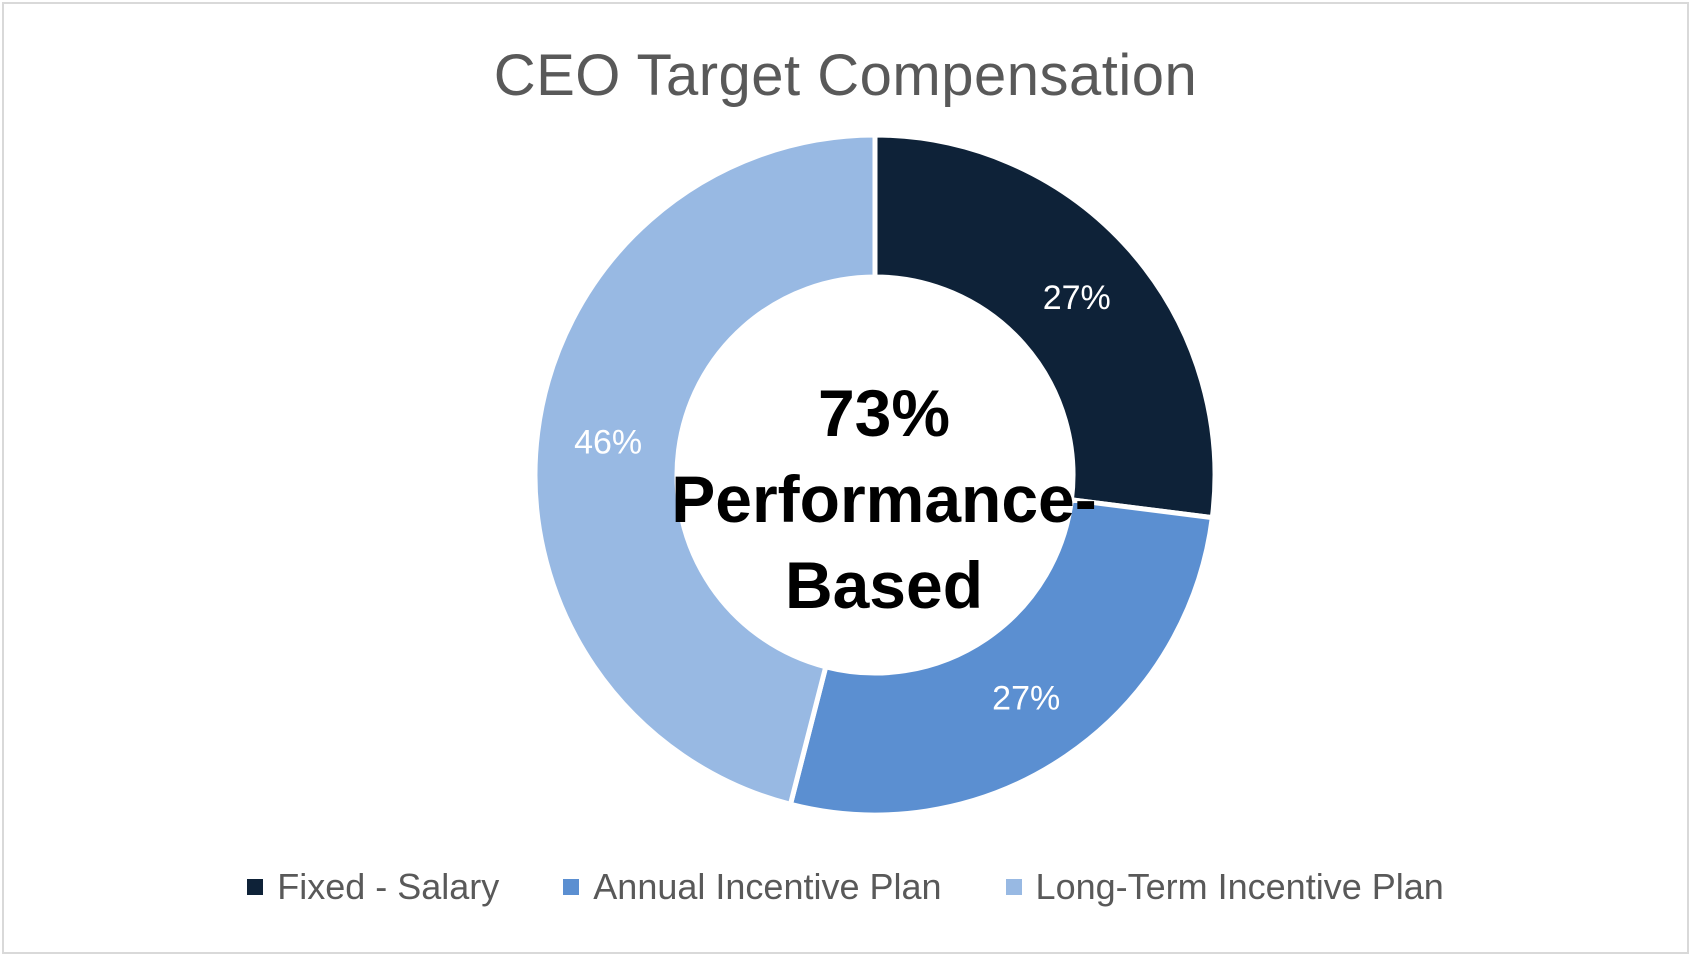  I want to click on slice-label-long-term-incentive: 46%, so click(608, 442).